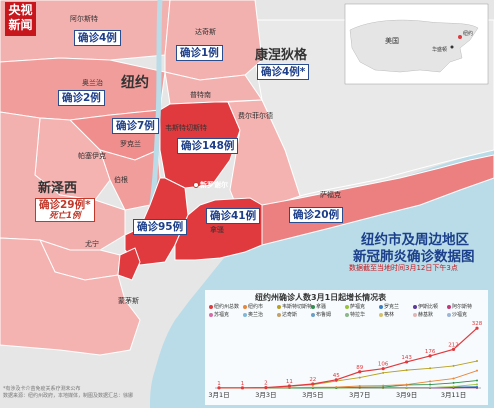 The image size is (494, 408). I want to click on legend-item: 拿骚, so click(318, 306).